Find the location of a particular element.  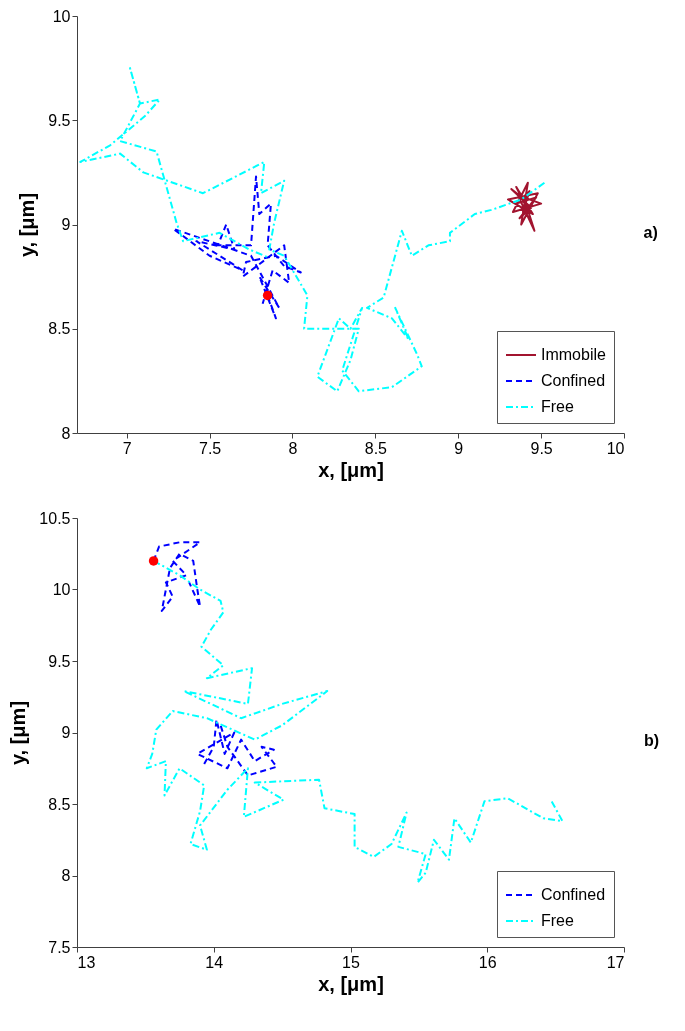

legend-label: Immobile is located at coordinates (574, 354).